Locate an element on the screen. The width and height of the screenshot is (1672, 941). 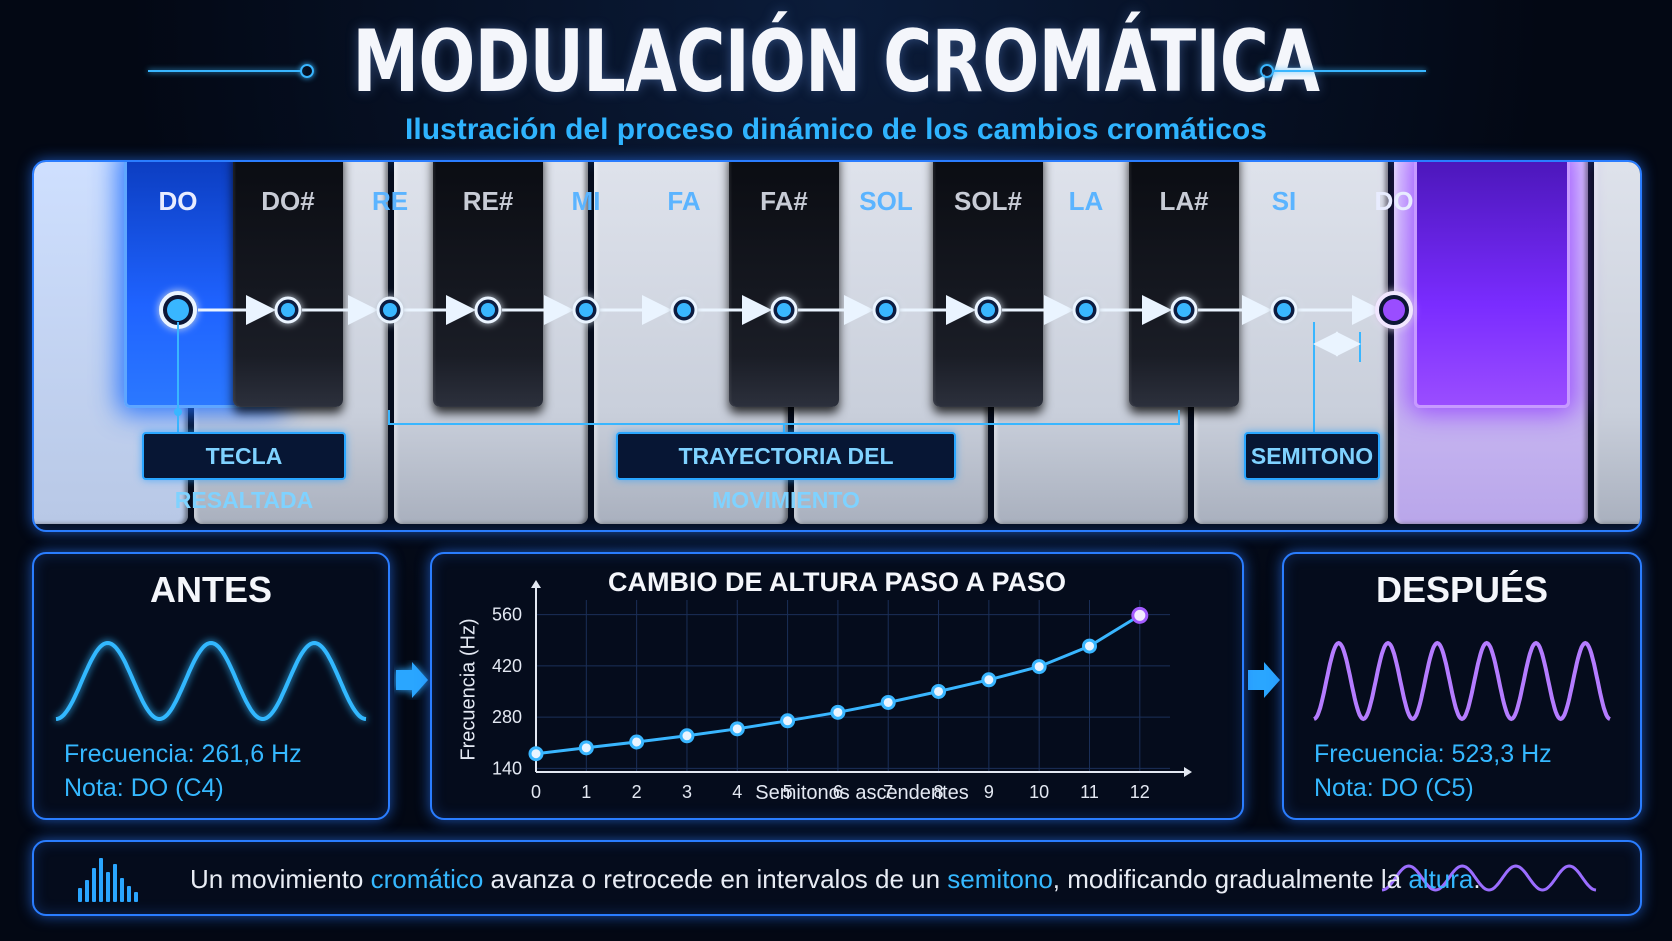
x-tick-label: 4 is located at coordinates (737, 792).